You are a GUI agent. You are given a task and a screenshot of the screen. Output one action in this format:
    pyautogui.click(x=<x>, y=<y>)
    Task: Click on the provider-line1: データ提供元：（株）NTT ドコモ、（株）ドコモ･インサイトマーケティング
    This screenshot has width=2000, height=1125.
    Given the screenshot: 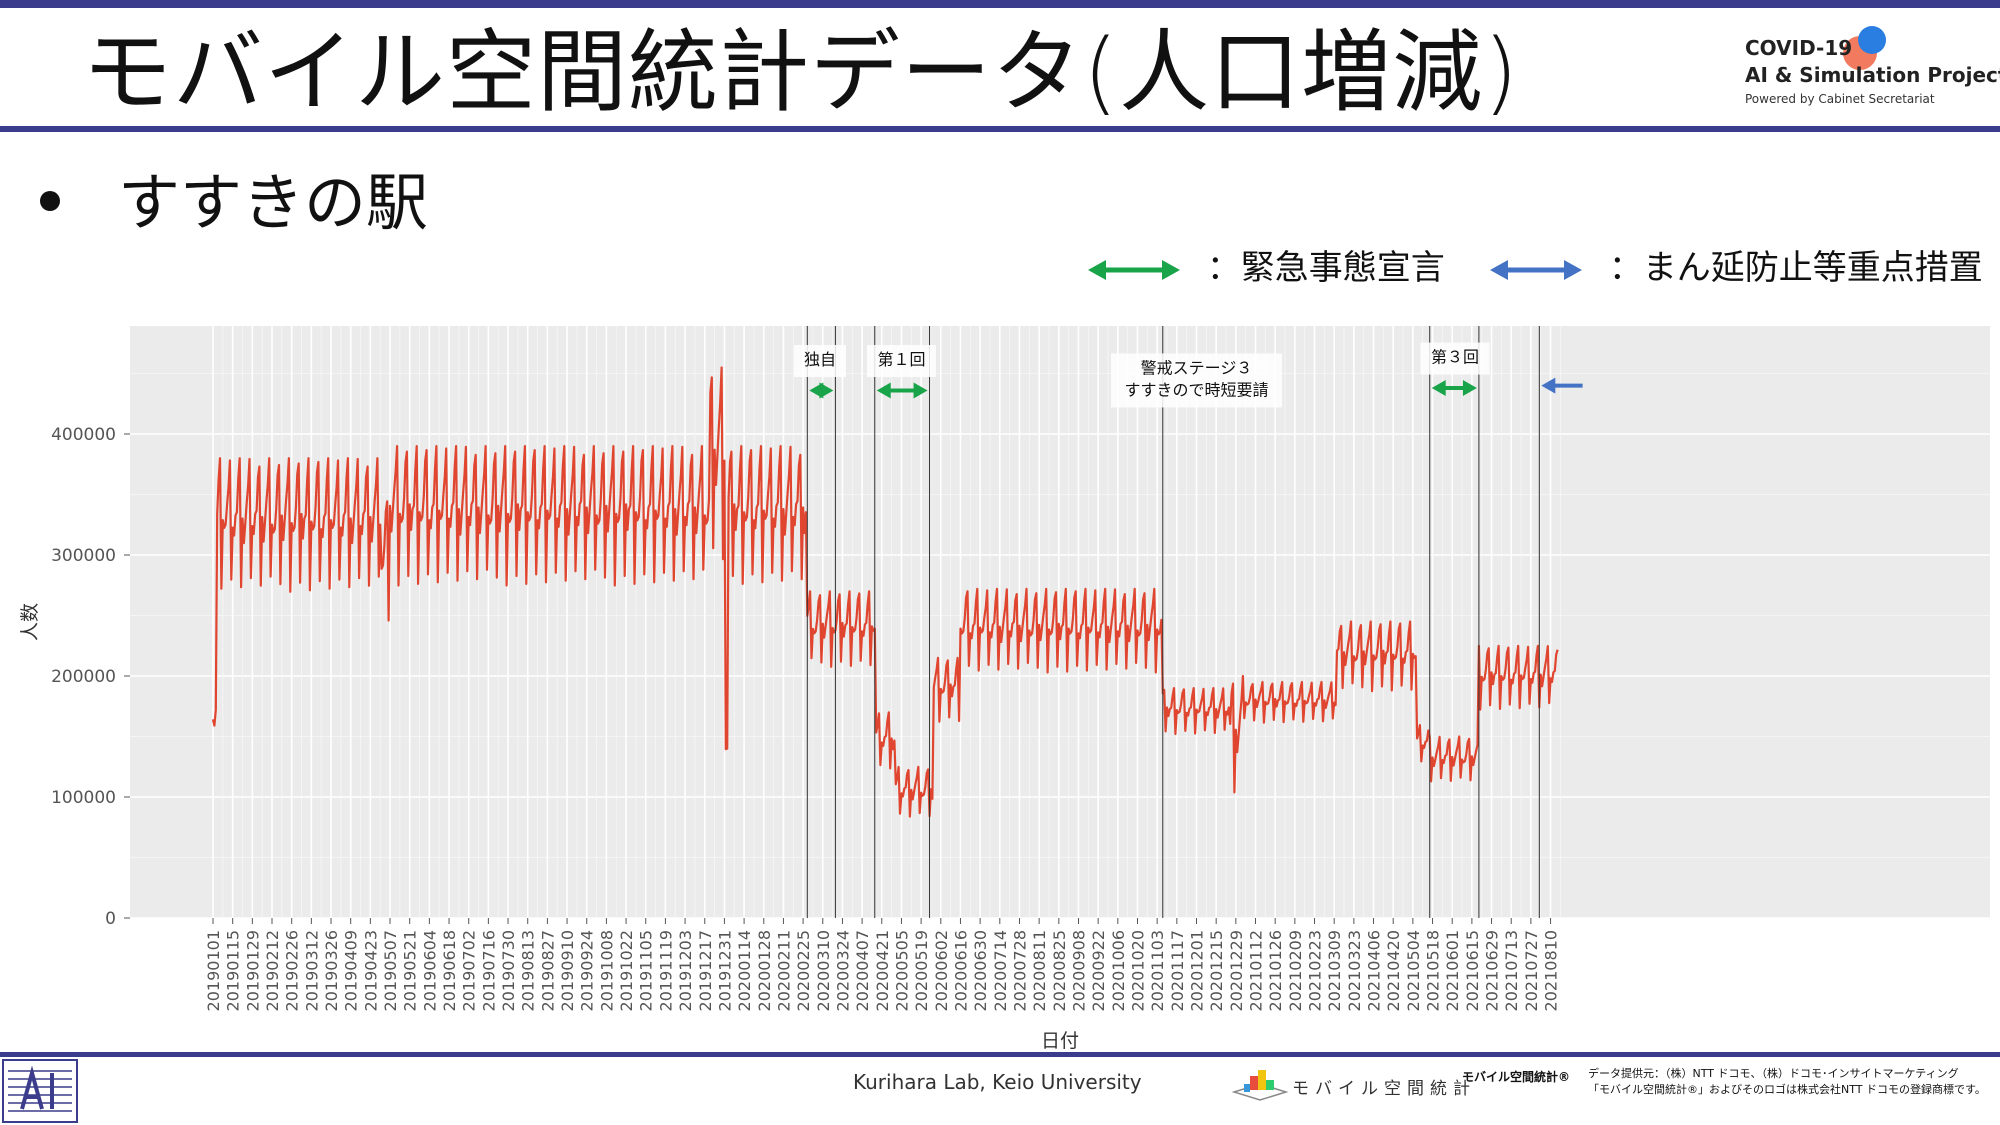 What is the action you would take?
    pyautogui.click(x=1773, y=1073)
    